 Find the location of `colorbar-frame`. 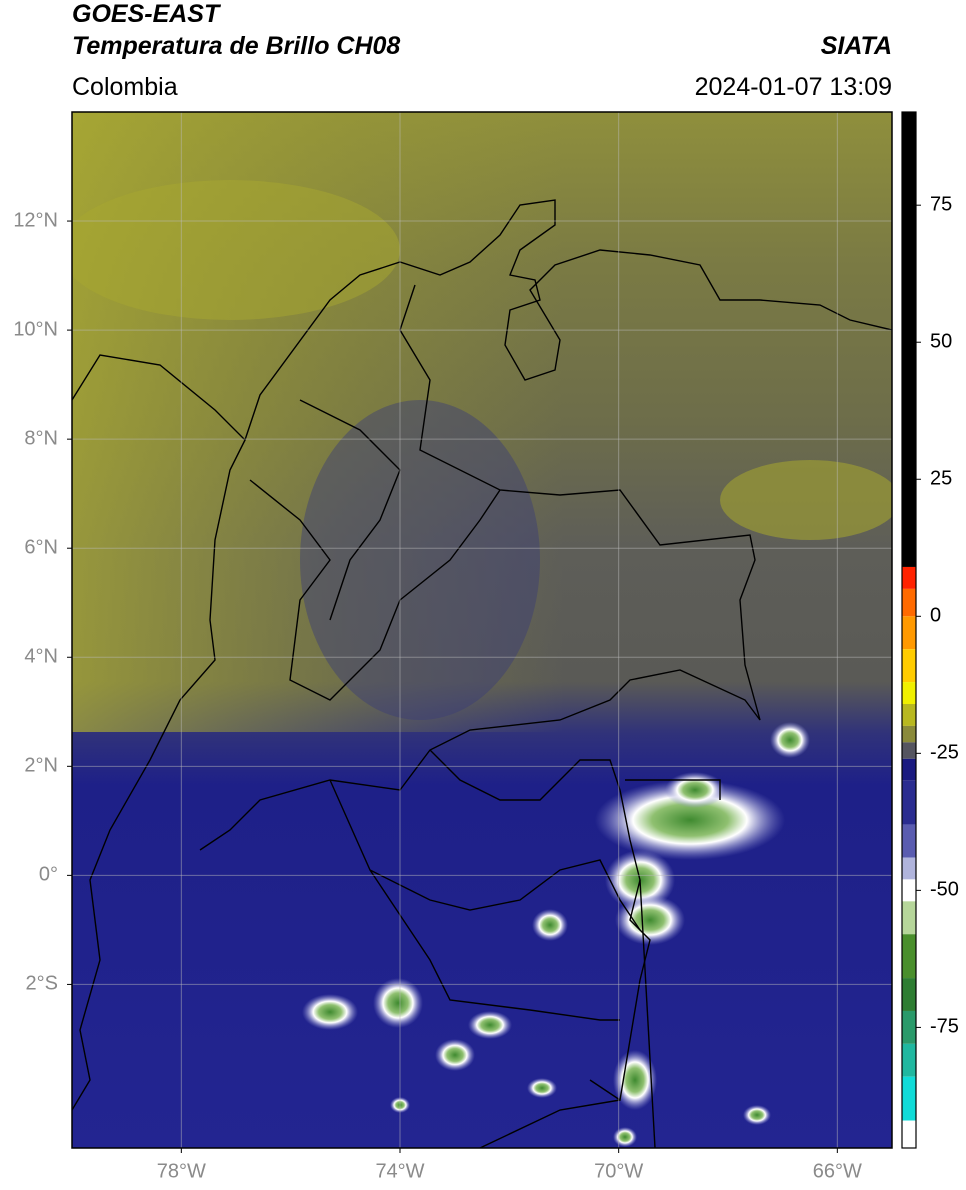

colorbar-frame is located at coordinates (909, 630).